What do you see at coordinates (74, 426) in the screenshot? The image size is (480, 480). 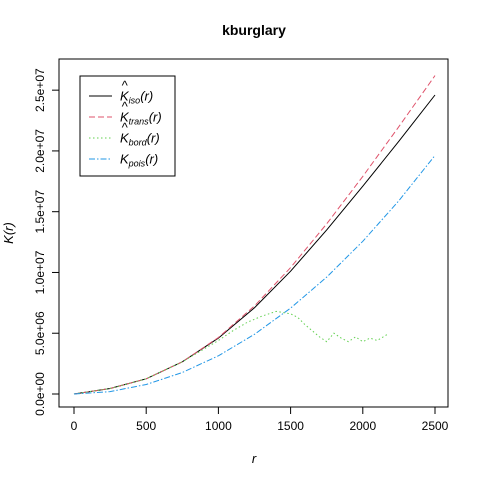 I see `x-tick-label: 0` at bounding box center [74, 426].